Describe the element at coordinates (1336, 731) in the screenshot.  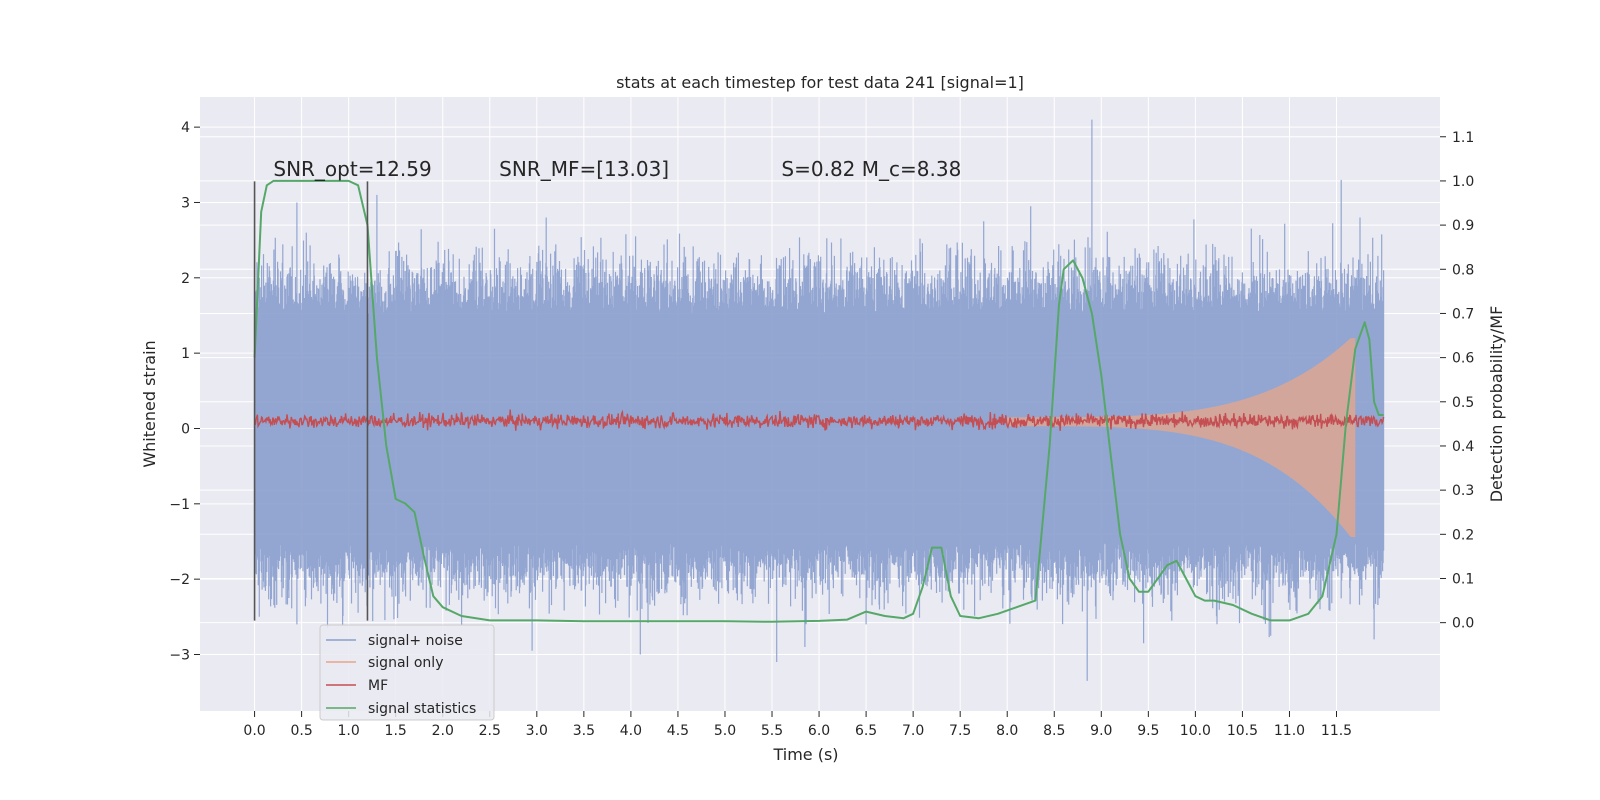
I see `x-tick-label: 11.5` at that location.